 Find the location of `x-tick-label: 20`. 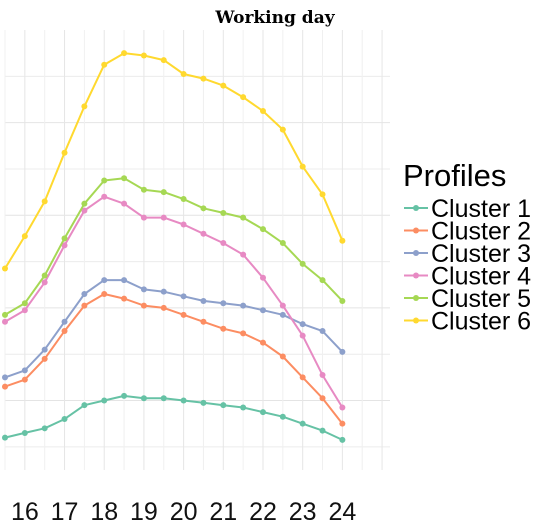

x-tick-label: 20 is located at coordinates (184, 512).